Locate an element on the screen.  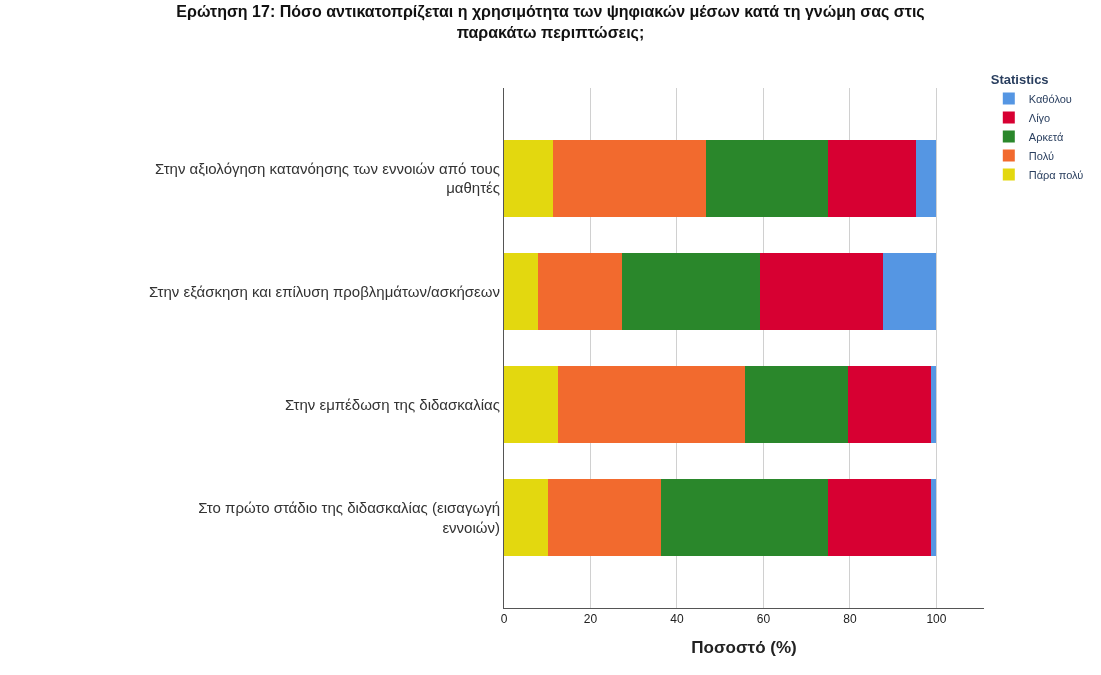
x-tick-label: 80 is located at coordinates (850, 619).